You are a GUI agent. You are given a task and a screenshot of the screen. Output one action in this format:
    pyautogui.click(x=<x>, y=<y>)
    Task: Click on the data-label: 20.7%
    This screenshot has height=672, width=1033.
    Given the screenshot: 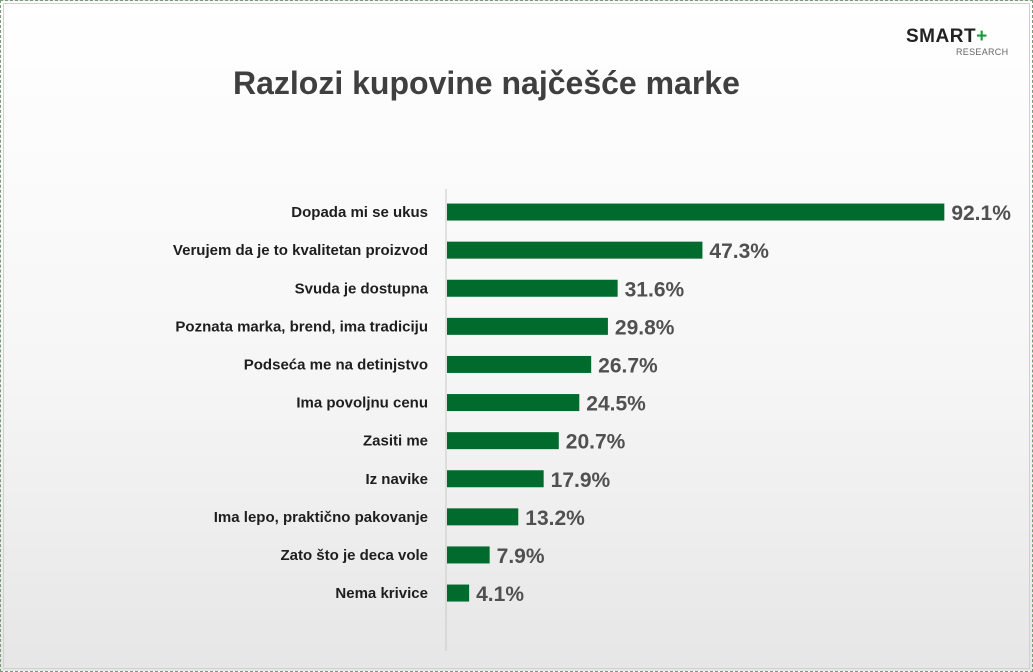 What is the action you would take?
    pyautogui.click(x=596, y=442)
    